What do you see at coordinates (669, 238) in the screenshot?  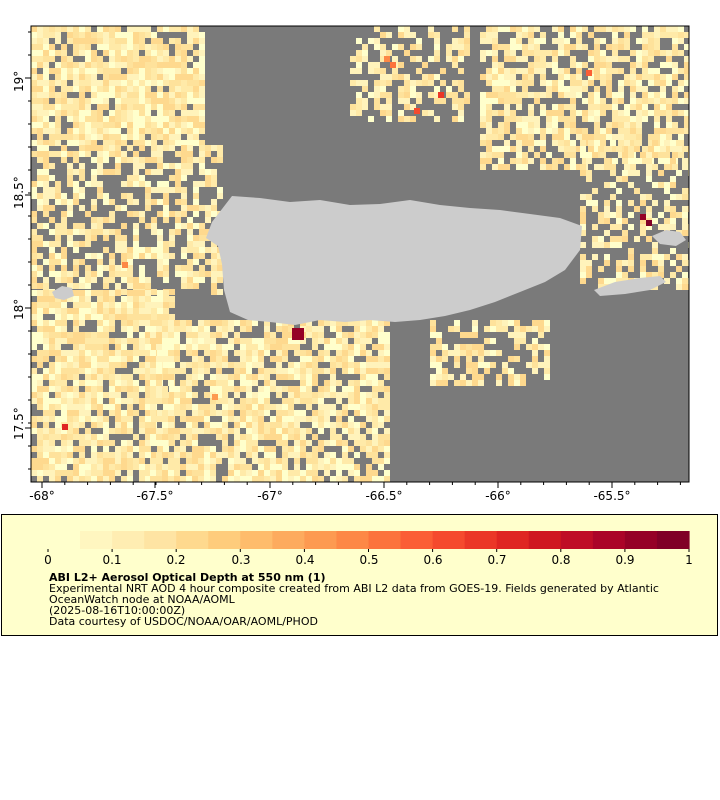 I see `culebra-island` at bounding box center [669, 238].